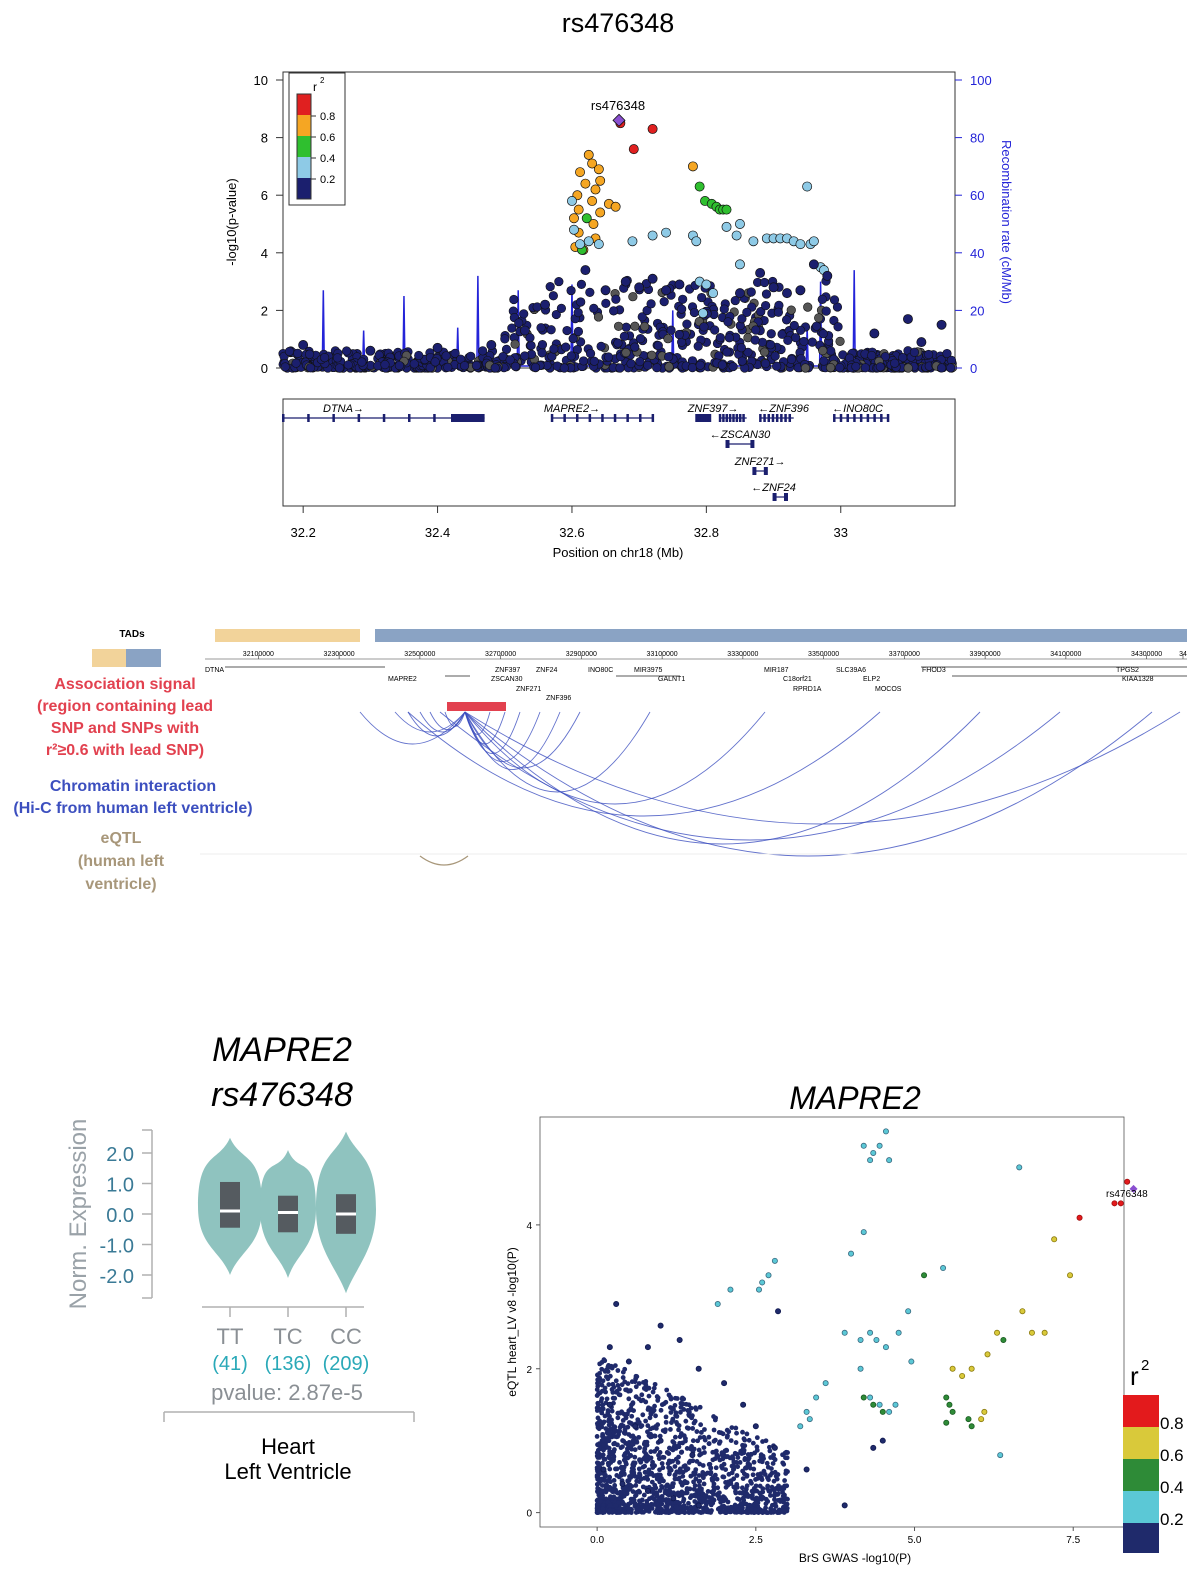 Image resolution: width=1203 pixels, height=1585 pixels. Describe the element at coordinates (327, 180) in the screenshot. I see `legend-entry: 0.2` at that location.